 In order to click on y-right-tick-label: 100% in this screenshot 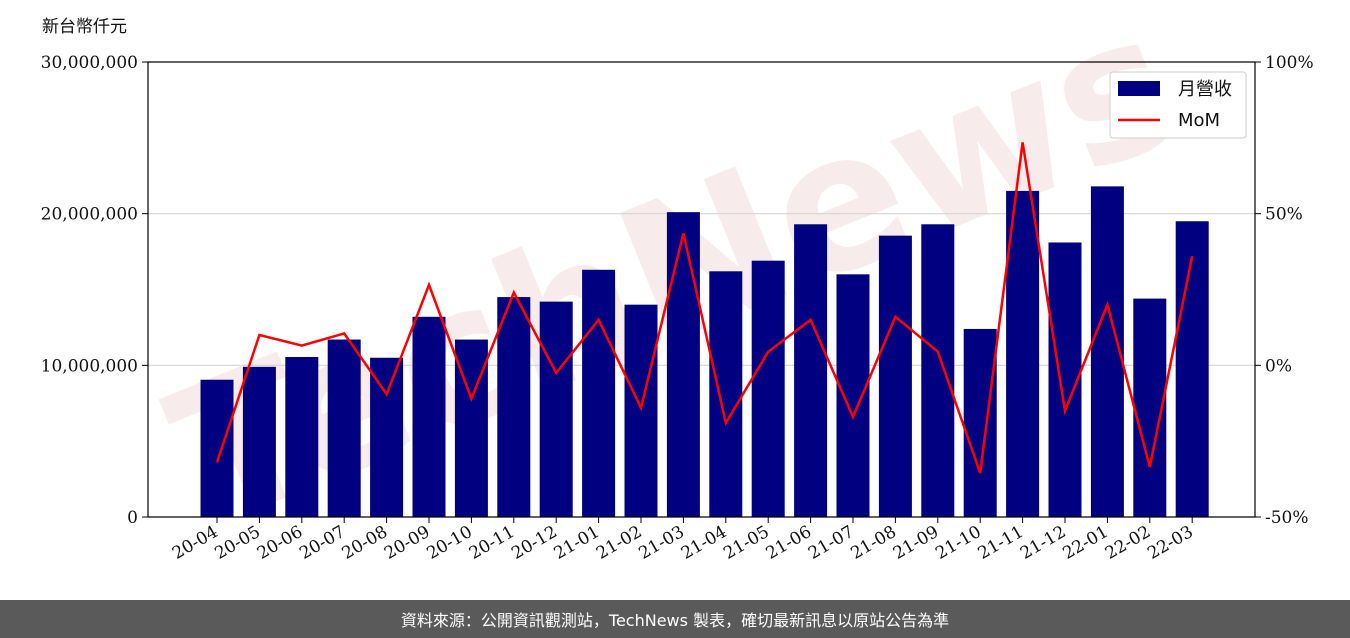, I will do `click(1289, 63)`.